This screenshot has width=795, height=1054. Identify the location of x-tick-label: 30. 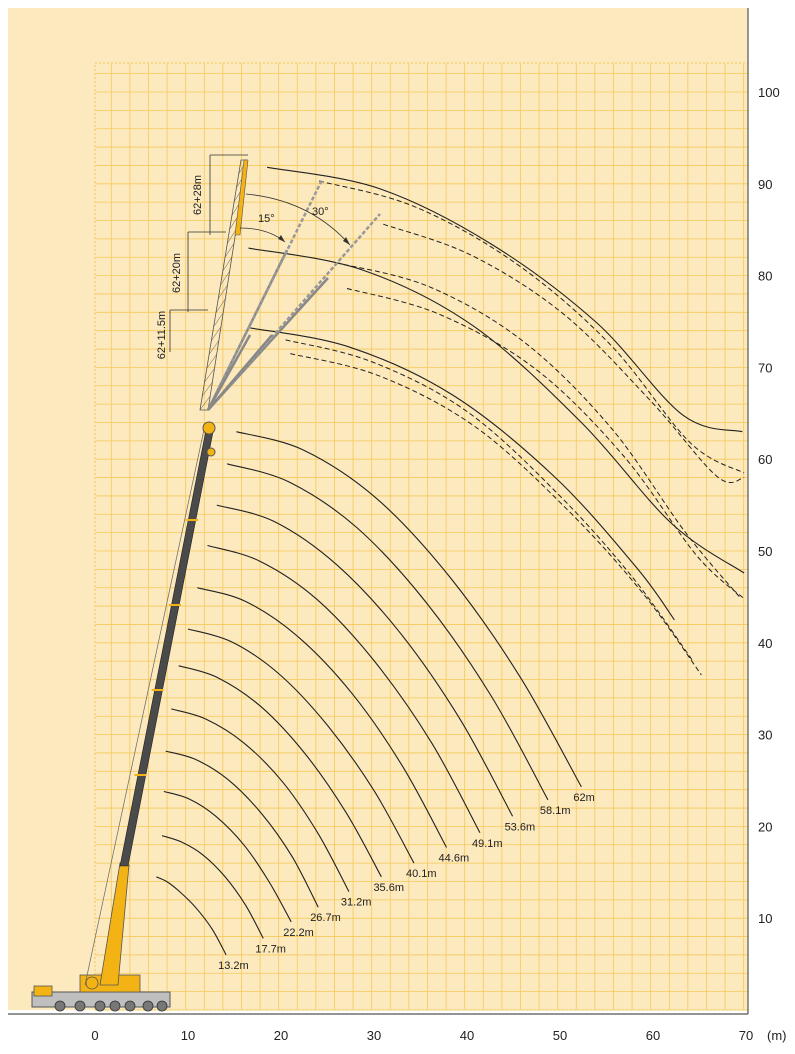
(374, 1035).